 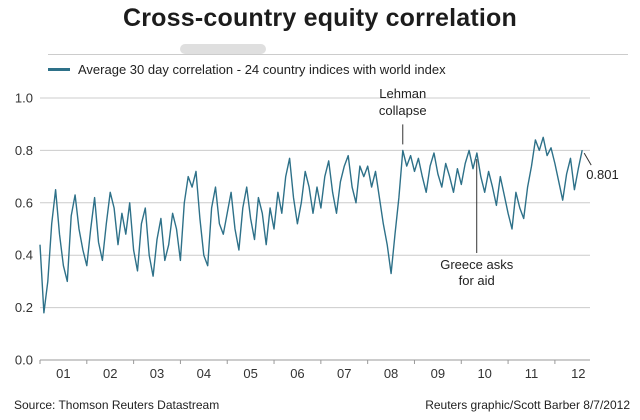 I want to click on y-tick-label: 0.0, so click(x=24, y=360).